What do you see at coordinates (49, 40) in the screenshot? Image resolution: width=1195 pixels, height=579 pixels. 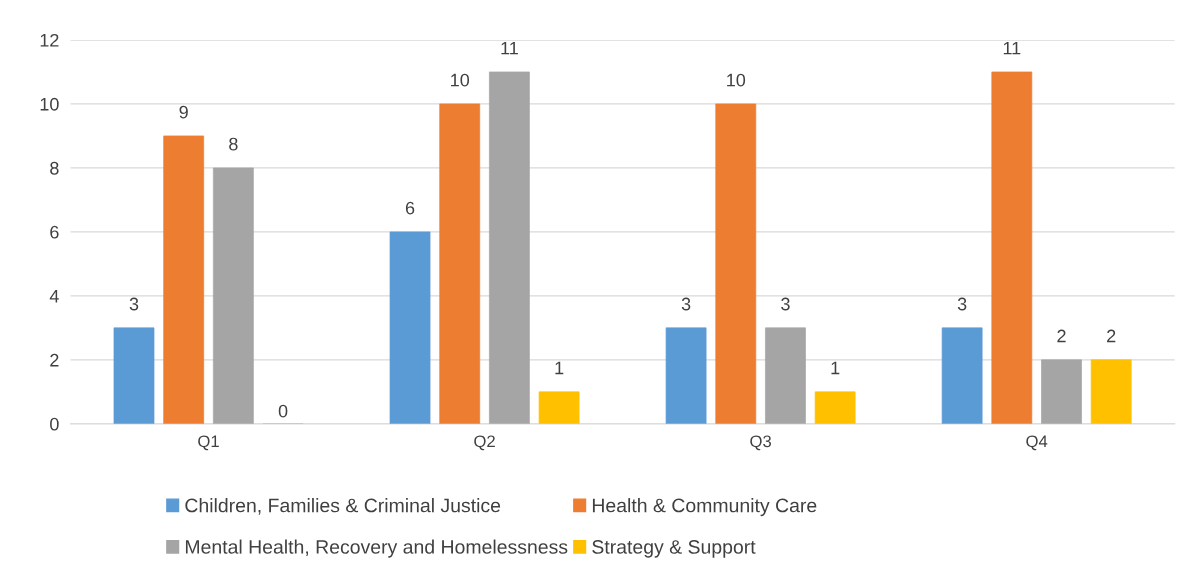 I see `y-tick-label: 12` at bounding box center [49, 40].